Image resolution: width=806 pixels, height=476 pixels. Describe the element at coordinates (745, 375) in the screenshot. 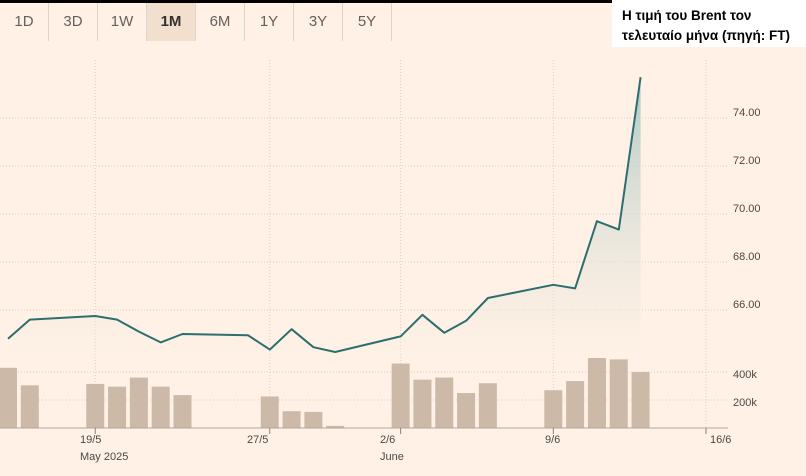

I see `vol-tick-400k: 400k` at that location.